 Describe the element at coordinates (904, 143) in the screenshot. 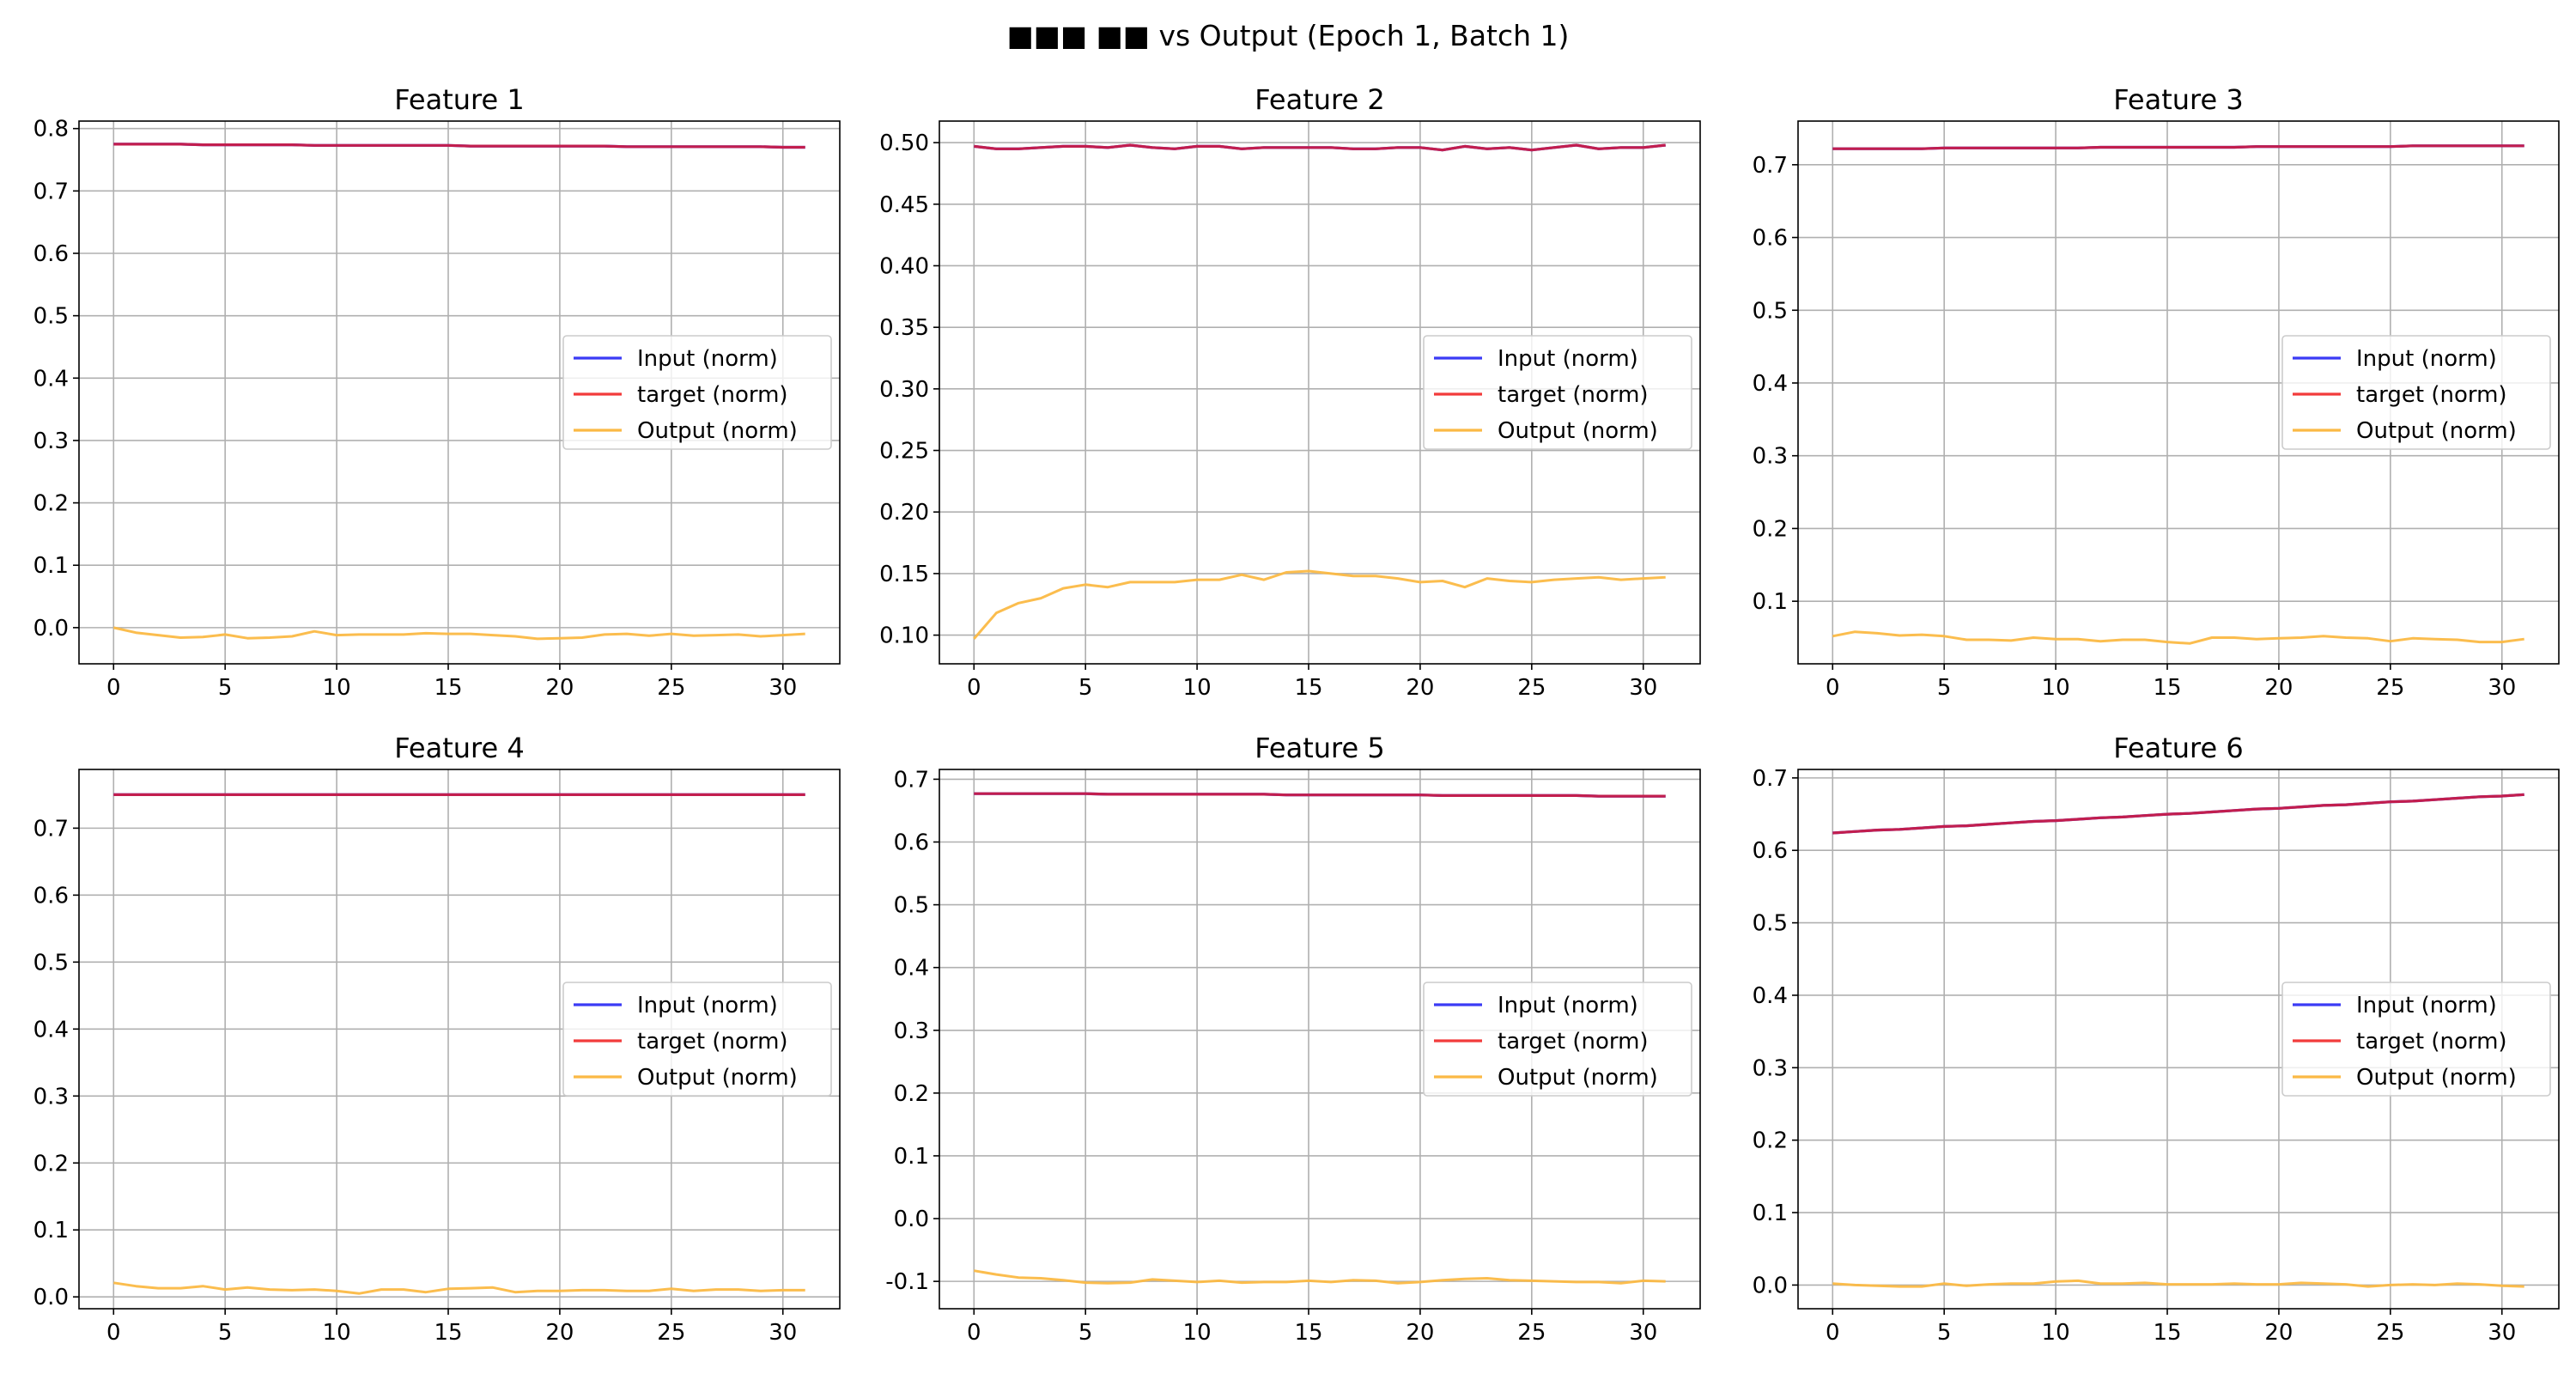

I see `y-tick-label: 0.50` at that location.